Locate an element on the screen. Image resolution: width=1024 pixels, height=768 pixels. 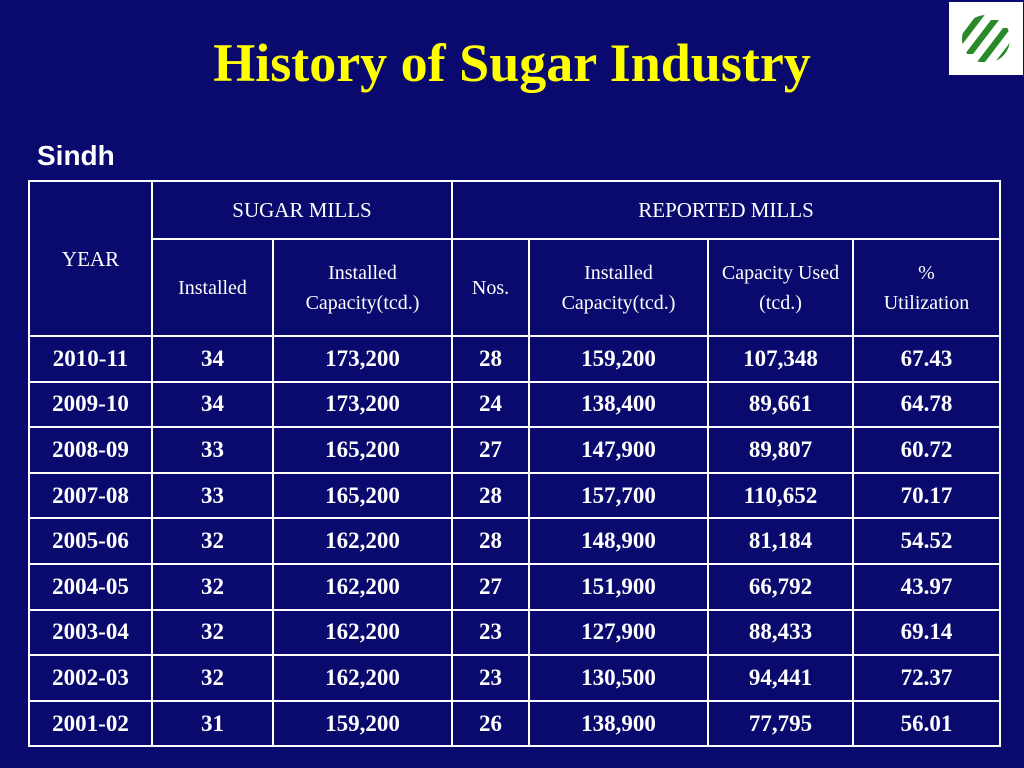
capacity-used-cell: 77,795 is located at coordinates (780, 723).